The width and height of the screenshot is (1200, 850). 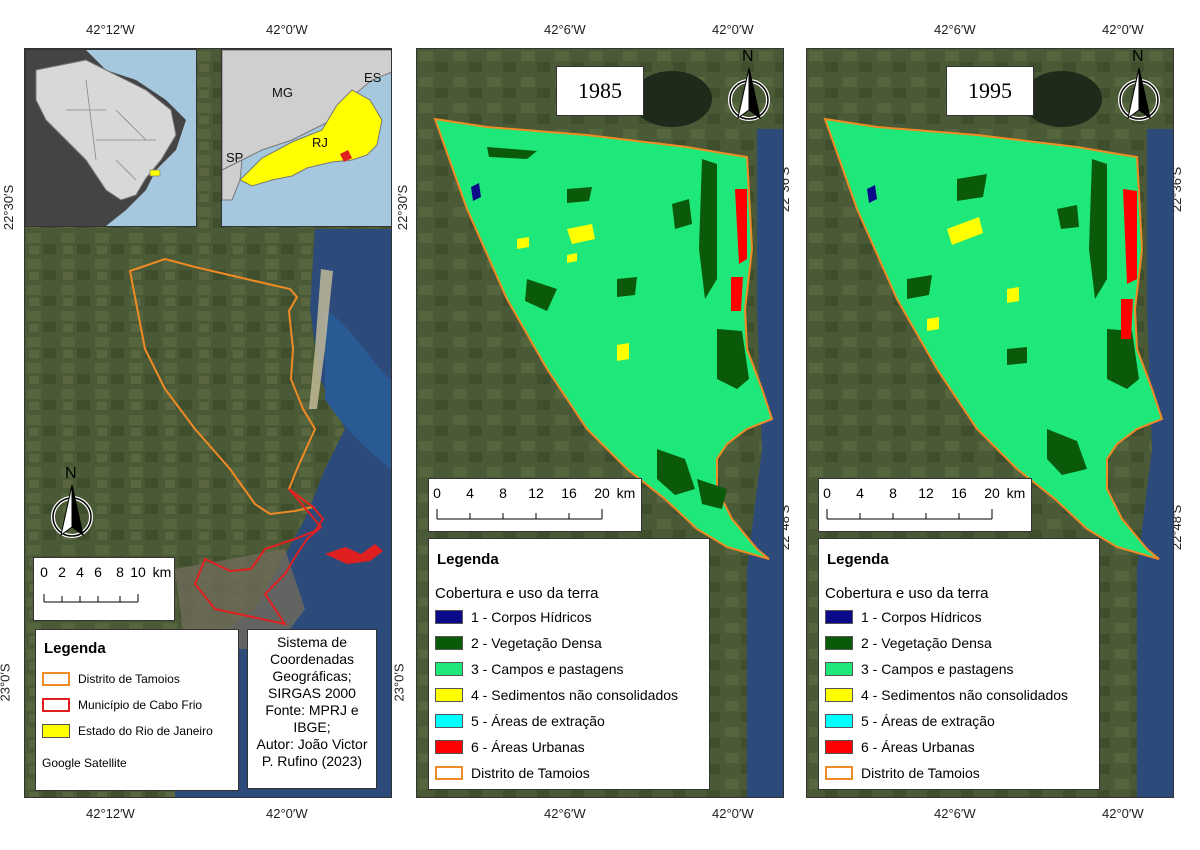 I want to click on lon-label-bottom: 42°6′W, so click(x=565, y=813).